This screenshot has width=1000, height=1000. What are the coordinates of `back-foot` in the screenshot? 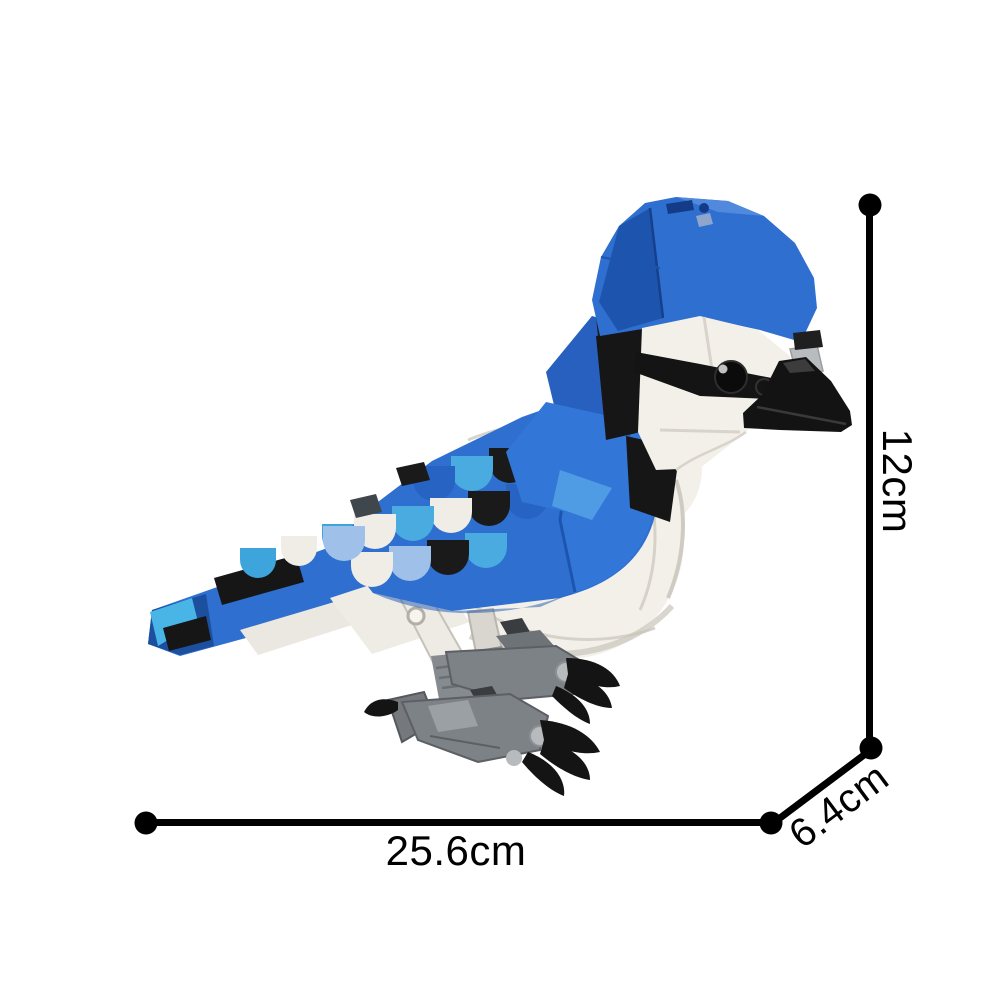 It's located at (532, 671).